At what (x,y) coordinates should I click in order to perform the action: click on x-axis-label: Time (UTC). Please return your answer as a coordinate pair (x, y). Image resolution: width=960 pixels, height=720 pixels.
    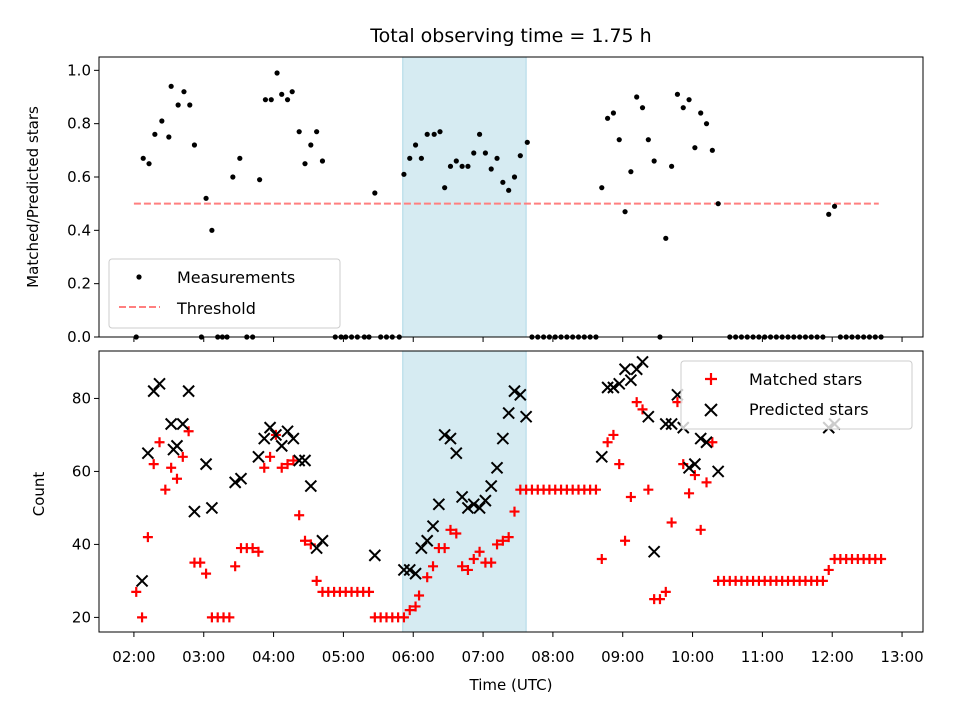
    Looking at the image, I should click on (511, 685).